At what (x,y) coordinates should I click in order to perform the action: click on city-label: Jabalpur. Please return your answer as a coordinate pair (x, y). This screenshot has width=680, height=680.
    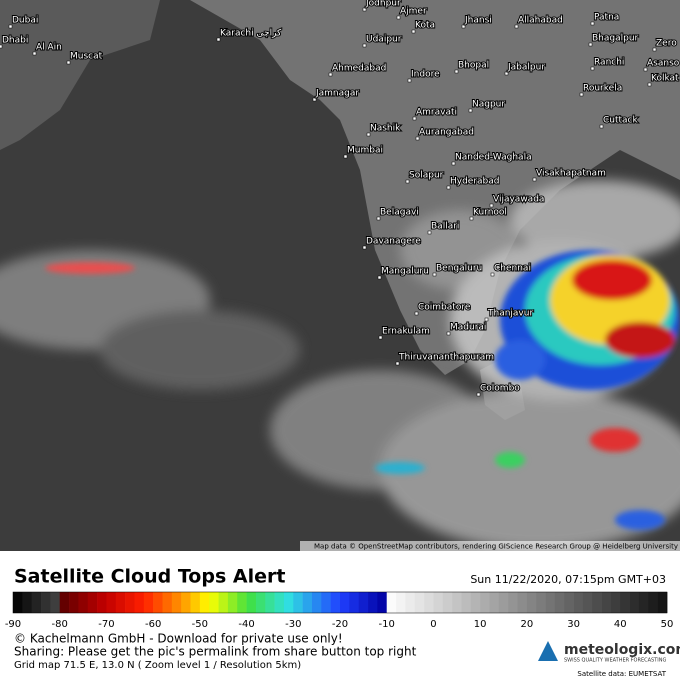
    Looking at the image, I should click on (526, 68).